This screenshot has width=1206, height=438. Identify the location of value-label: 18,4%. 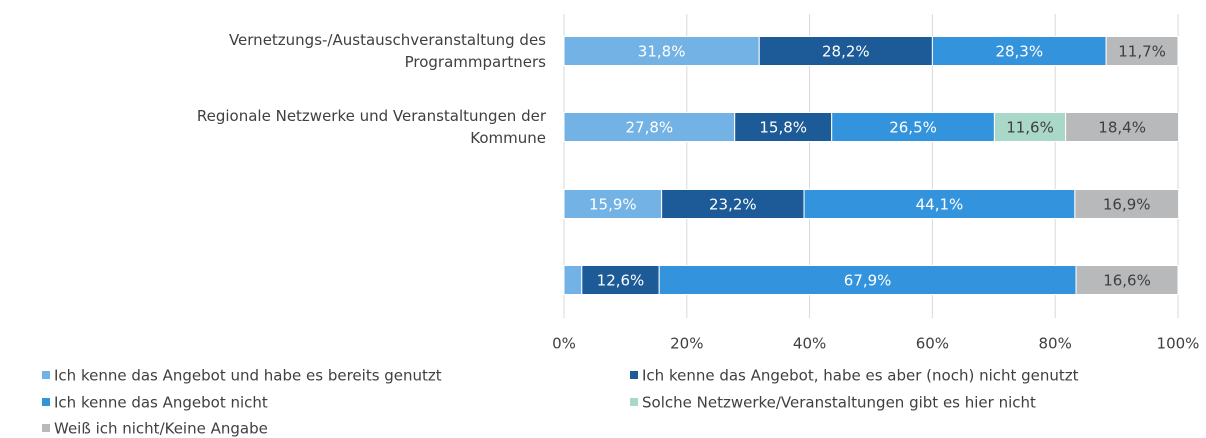
(1122, 128).